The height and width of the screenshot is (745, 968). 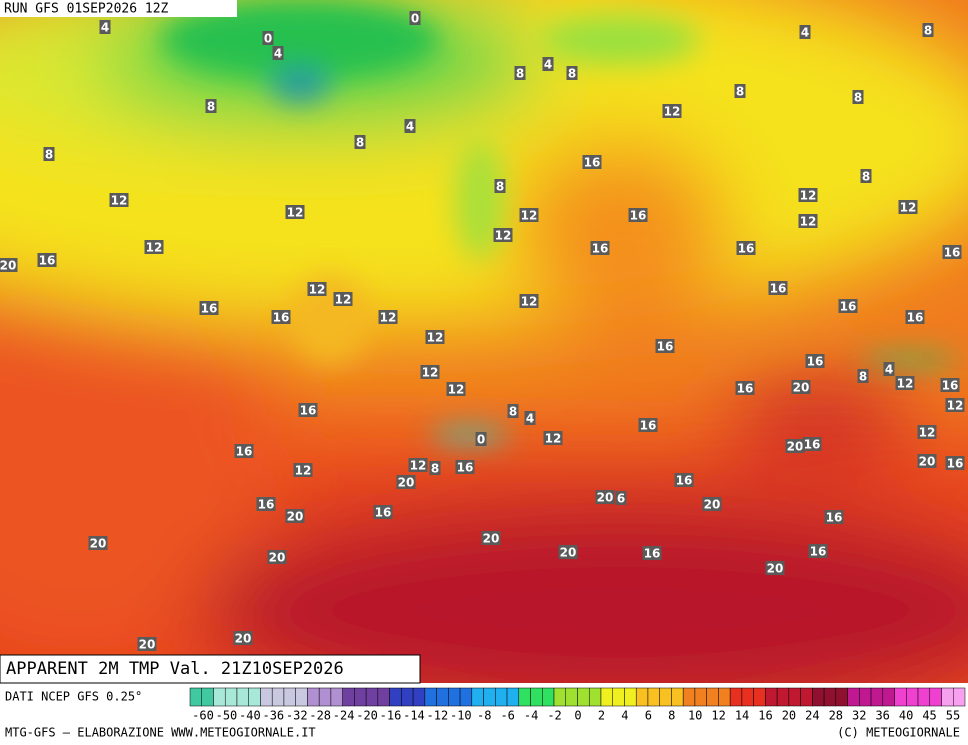 What do you see at coordinates (273, 716) in the screenshot?
I see `scale-label: -36` at bounding box center [273, 716].